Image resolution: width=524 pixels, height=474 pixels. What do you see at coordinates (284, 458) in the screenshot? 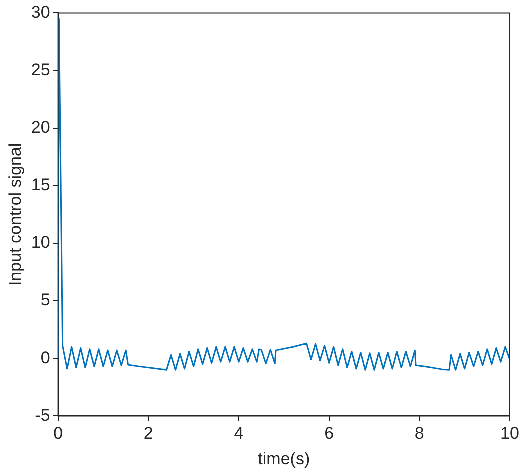
I see `x-axis-title: time(s)` at bounding box center [284, 458].